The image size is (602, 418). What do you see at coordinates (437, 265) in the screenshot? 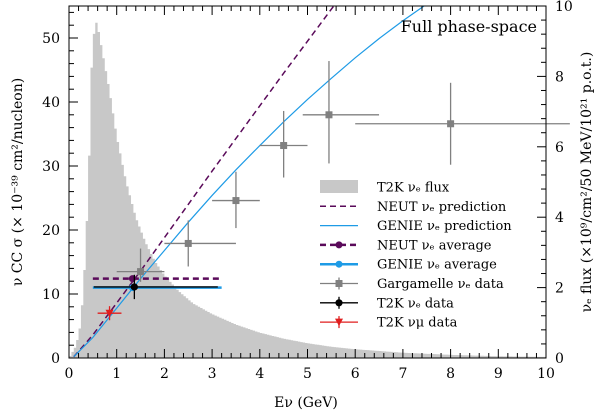
I see `legend-label: GENIE νₑ average` at bounding box center [437, 265].